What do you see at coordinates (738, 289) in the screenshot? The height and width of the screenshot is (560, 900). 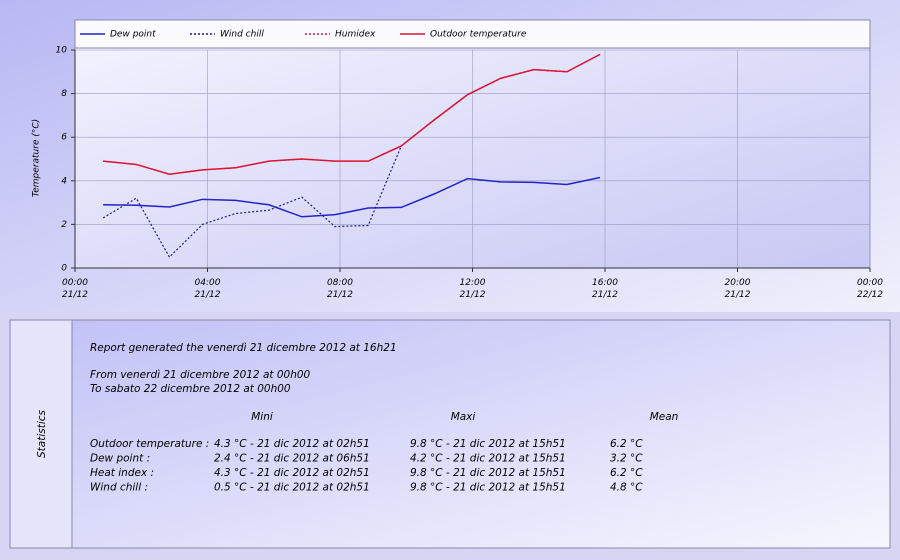 I see `x-tick-label: 20:00 21/12` at bounding box center [738, 289].